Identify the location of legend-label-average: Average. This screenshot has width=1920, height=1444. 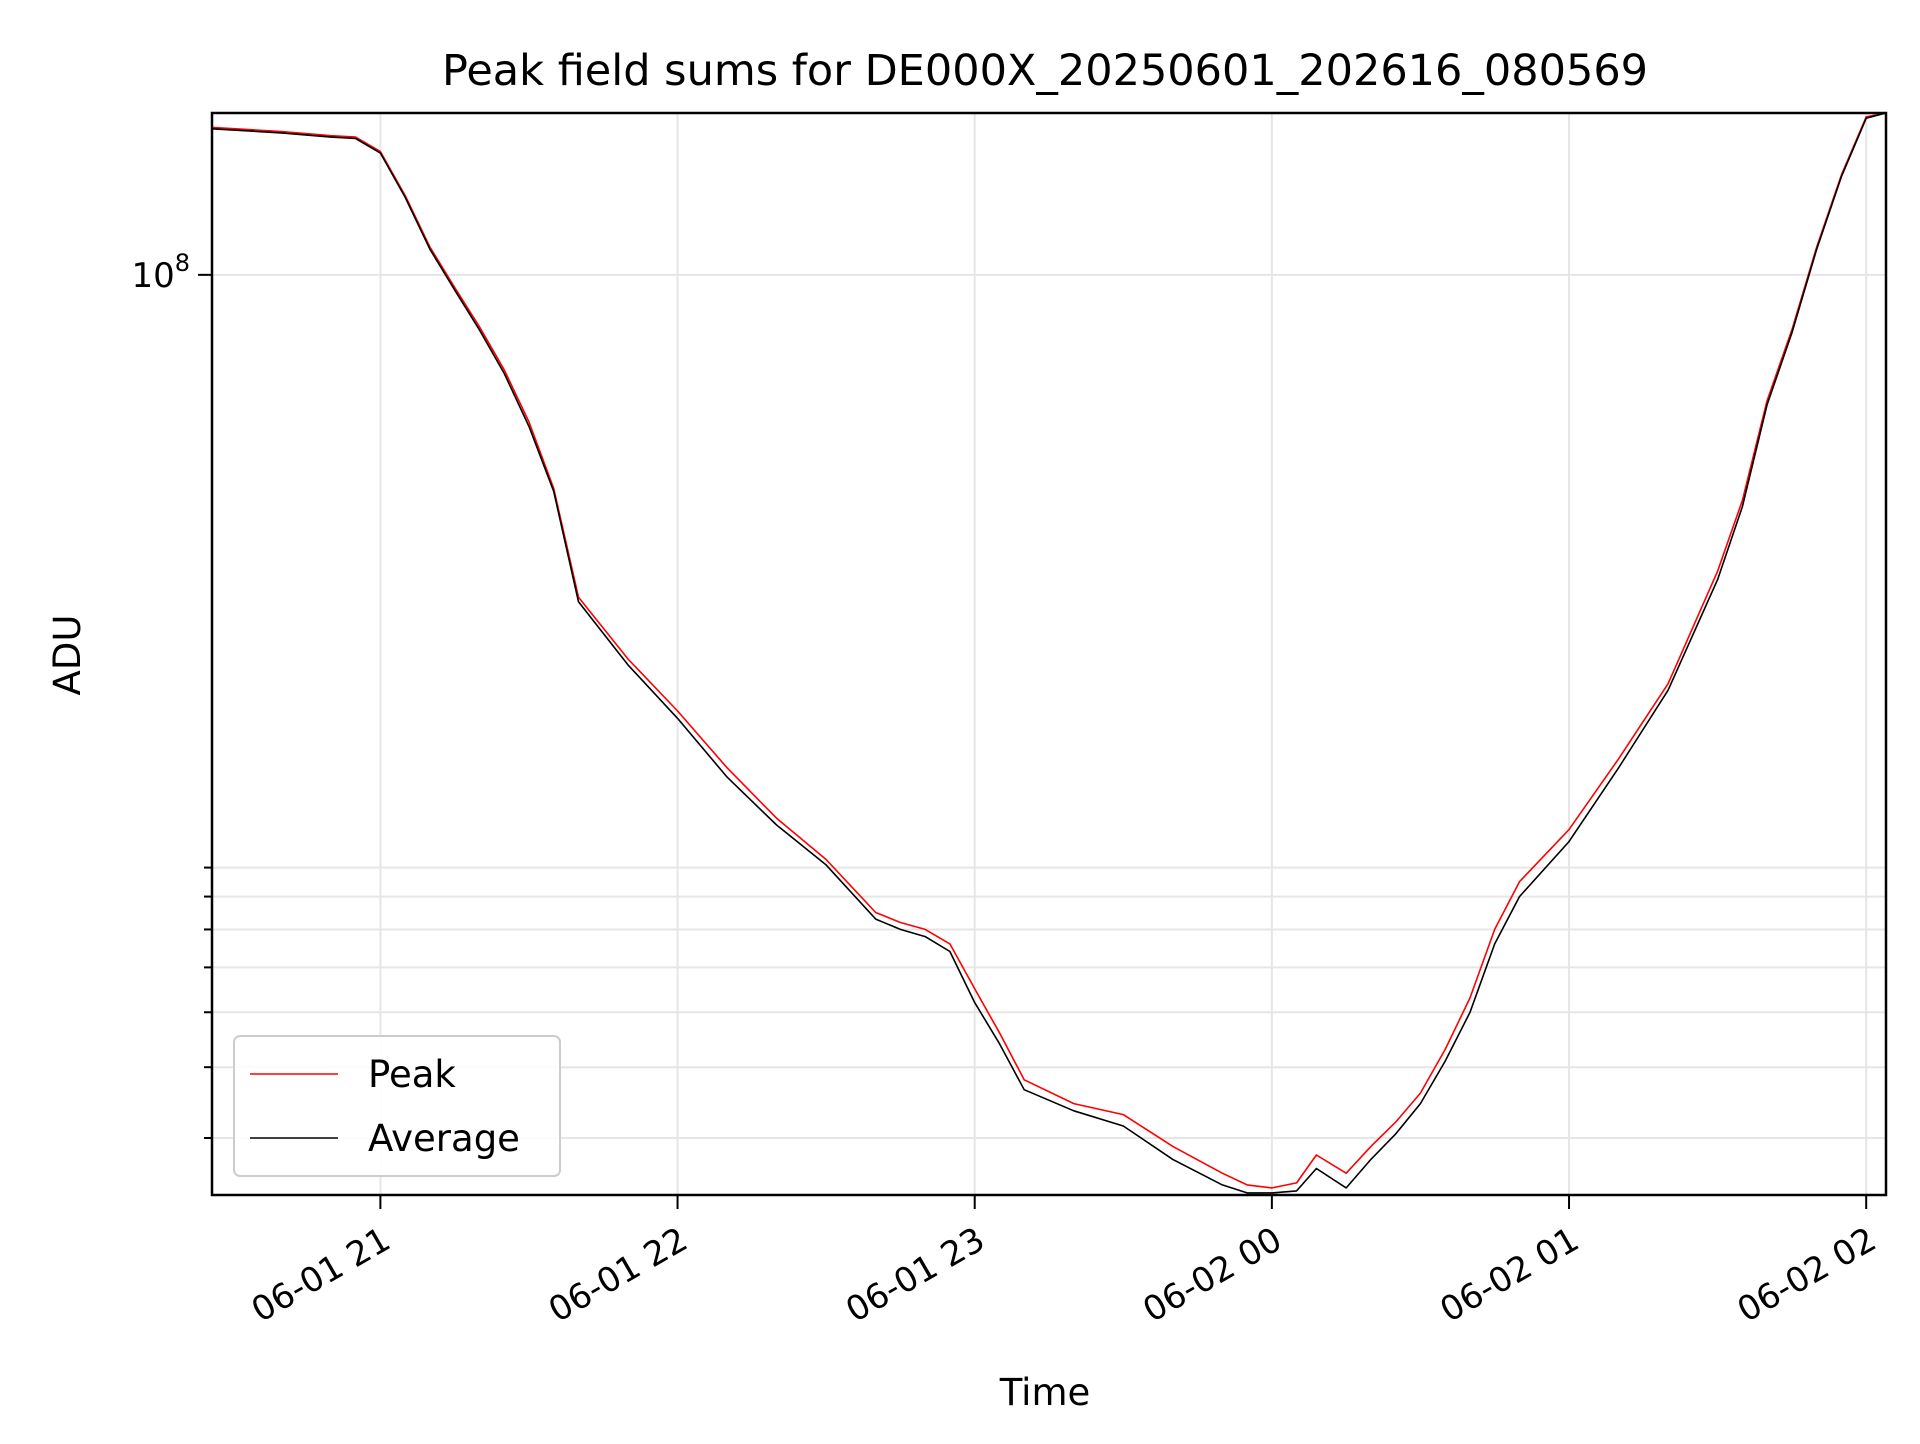
(444, 1138).